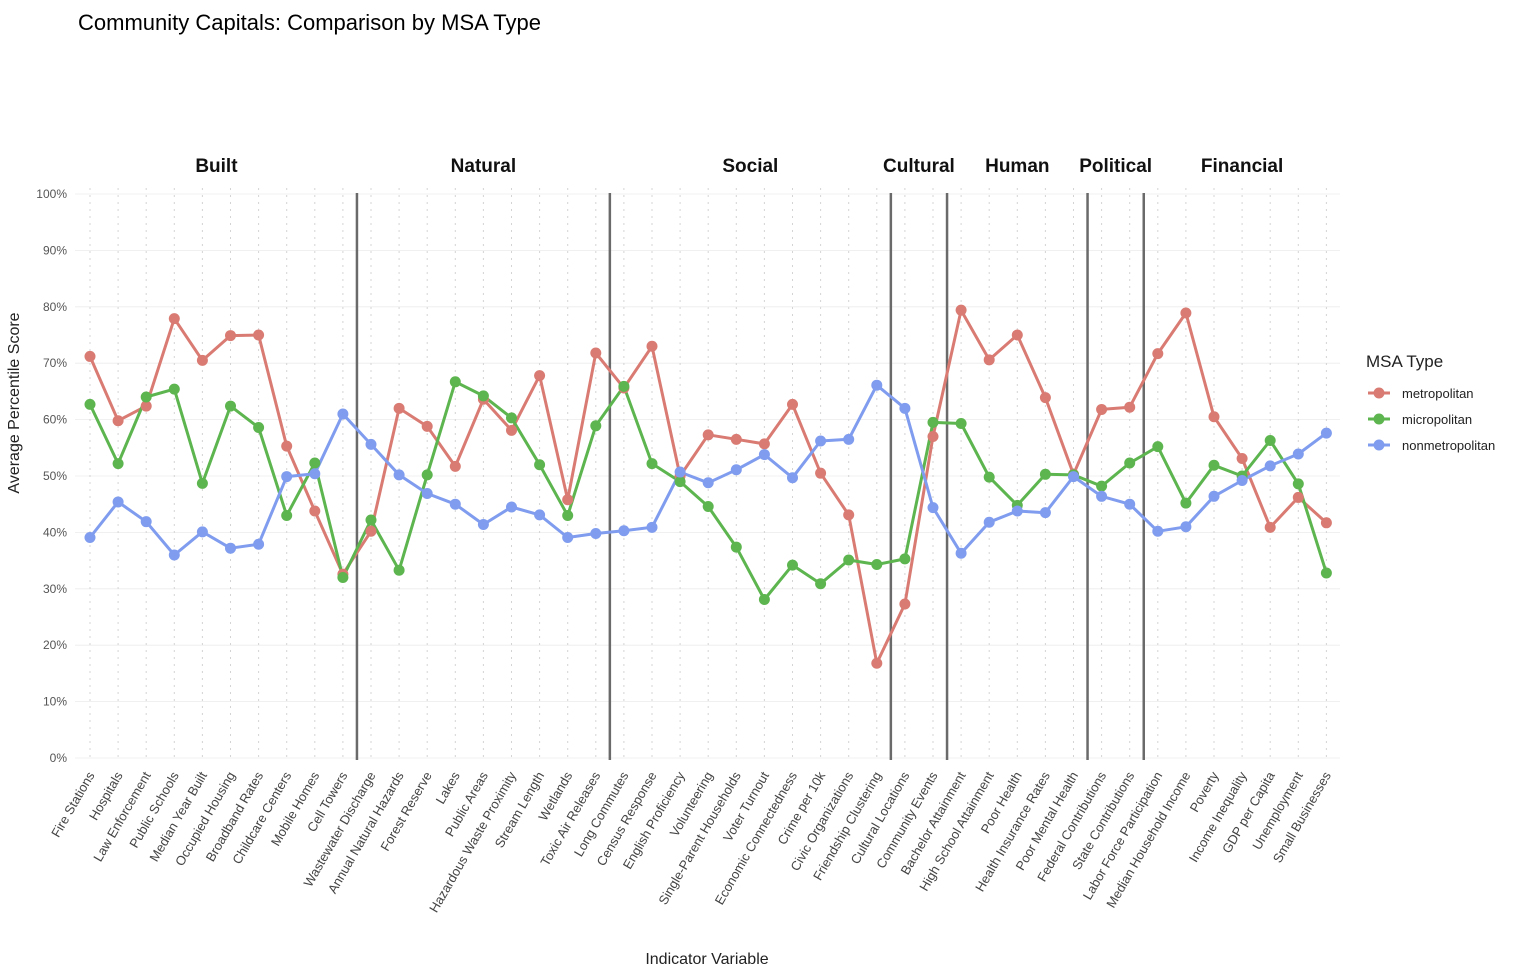 This screenshot has height=971, width=1519. What do you see at coordinates (14, 402) in the screenshot?
I see `y-axis-title: Average Percentile Score` at bounding box center [14, 402].